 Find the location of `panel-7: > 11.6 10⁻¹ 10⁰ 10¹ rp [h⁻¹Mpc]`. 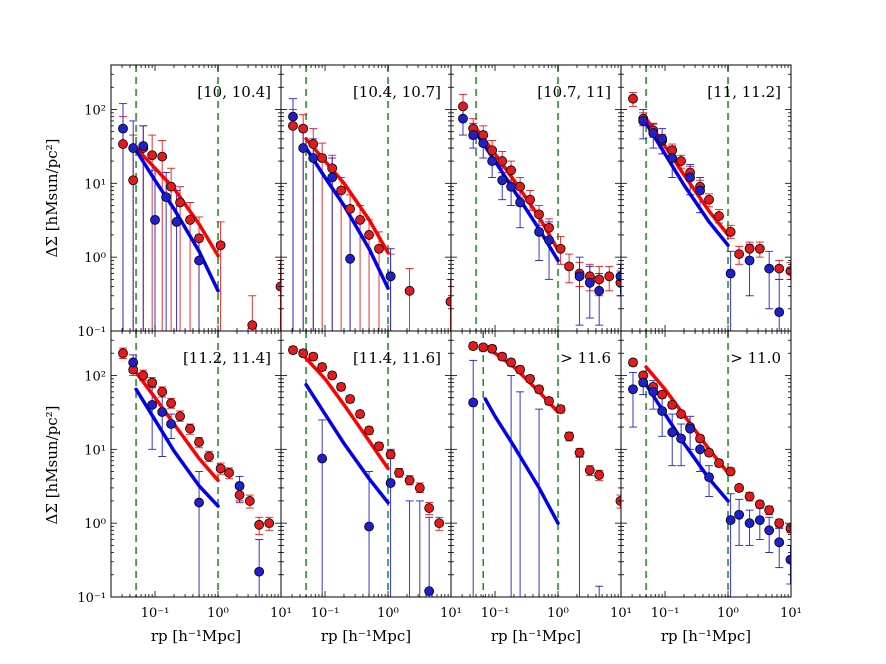

panel-7: > 11.6 10⁻¹ 10⁰ 10¹ rp [h⁻¹Mpc] is located at coordinates (541, 487).